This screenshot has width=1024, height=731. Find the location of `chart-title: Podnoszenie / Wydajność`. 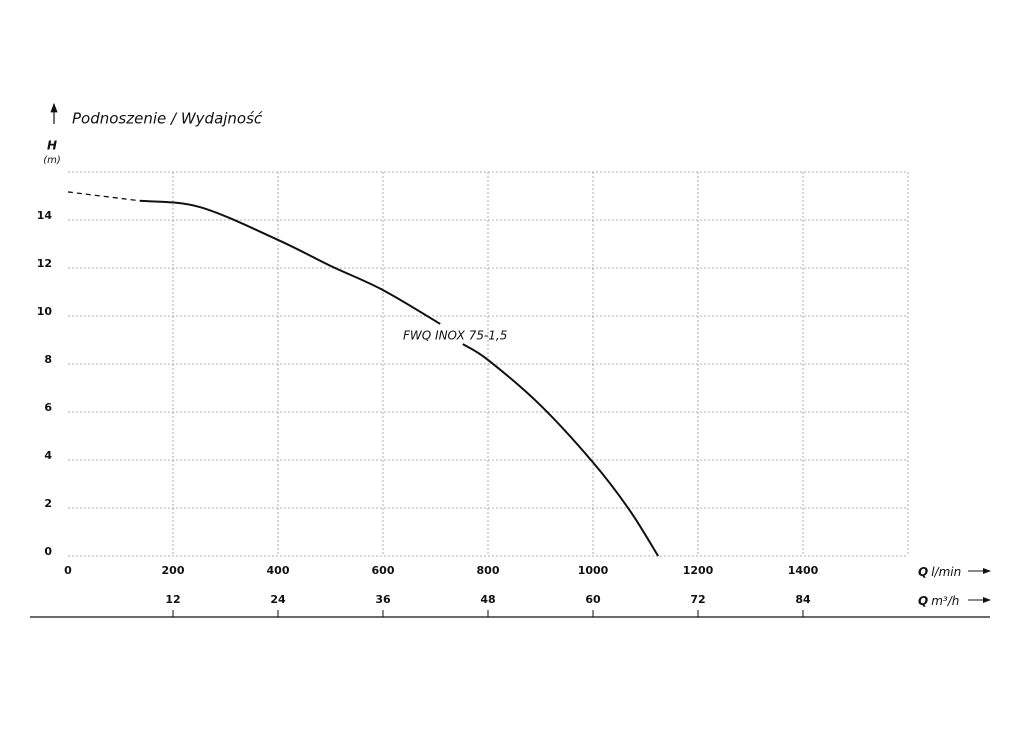

chart-title: Podnoszenie / Wydajność is located at coordinates (167, 119).